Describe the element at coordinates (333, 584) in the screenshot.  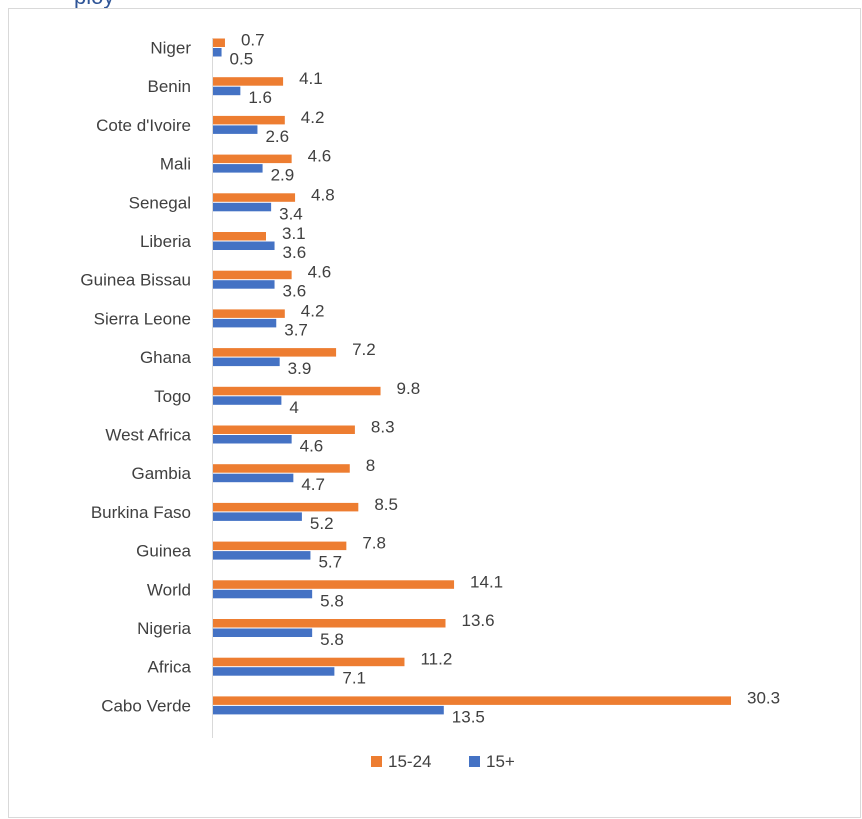
I see `bar-15-24-world` at that location.